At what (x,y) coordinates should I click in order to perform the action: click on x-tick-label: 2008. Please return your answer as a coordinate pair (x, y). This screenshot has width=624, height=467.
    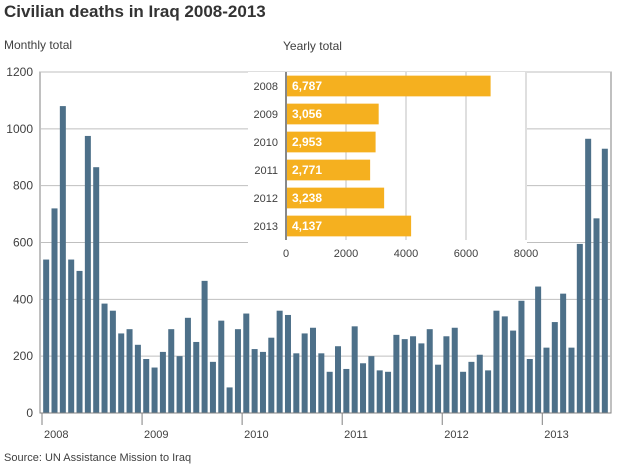
    Looking at the image, I should click on (56, 435).